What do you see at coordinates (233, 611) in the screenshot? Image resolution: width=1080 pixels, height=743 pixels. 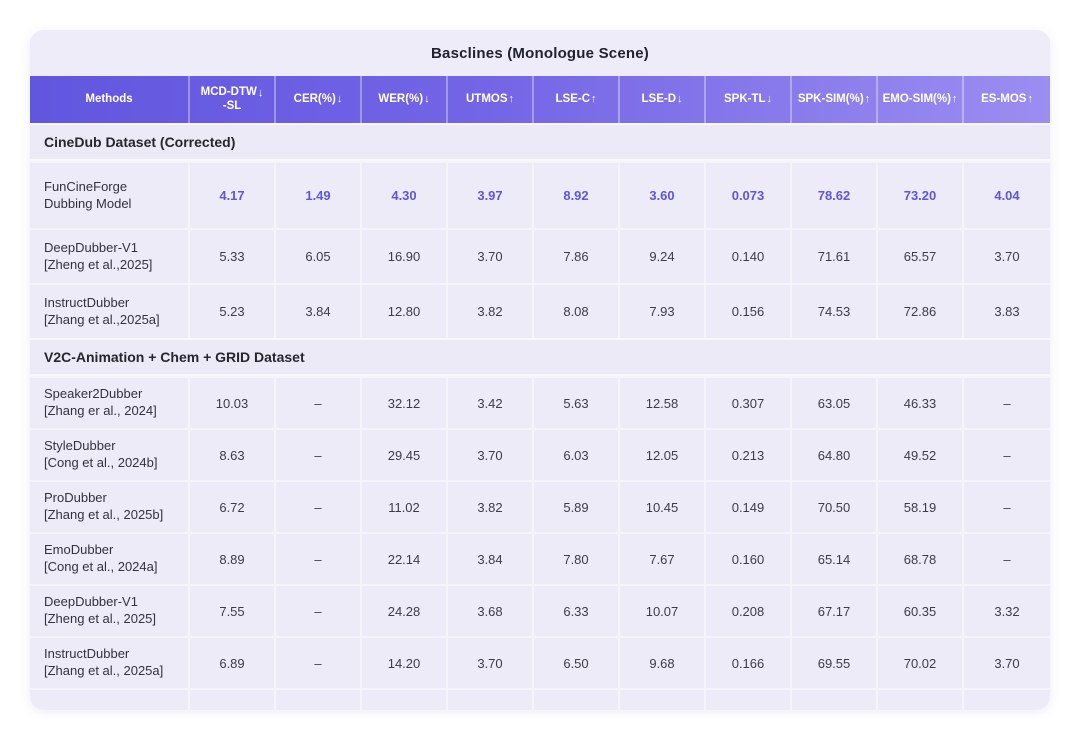 I see `value-cell: 7.55` at bounding box center [233, 611].